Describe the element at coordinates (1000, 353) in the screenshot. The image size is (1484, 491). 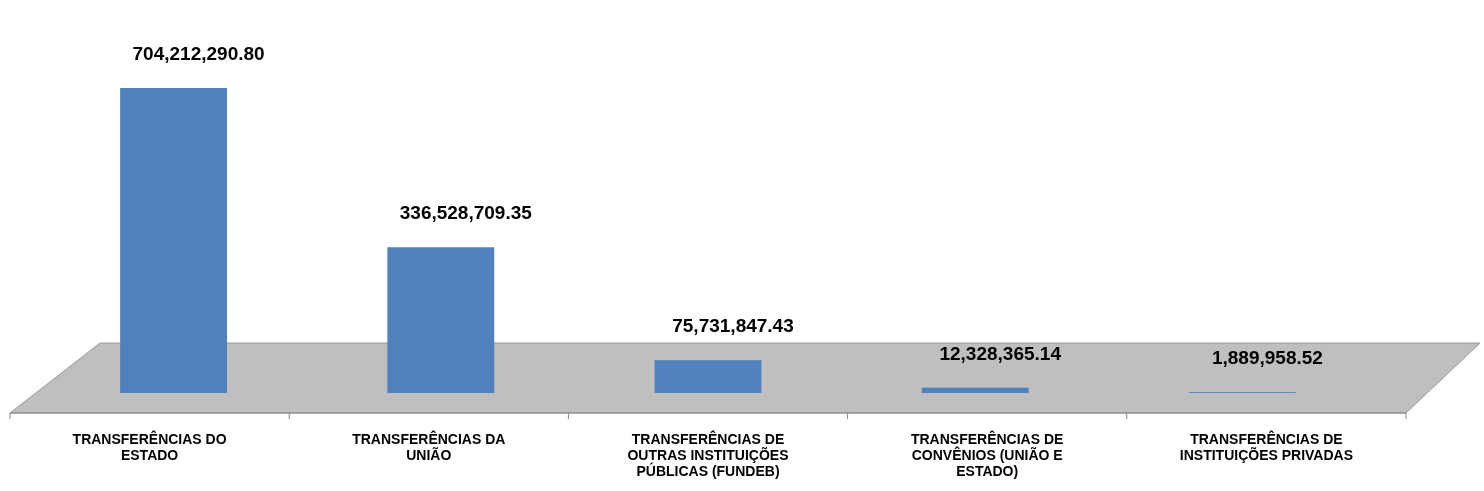
I see `data-label: 12,328,365.14` at that location.